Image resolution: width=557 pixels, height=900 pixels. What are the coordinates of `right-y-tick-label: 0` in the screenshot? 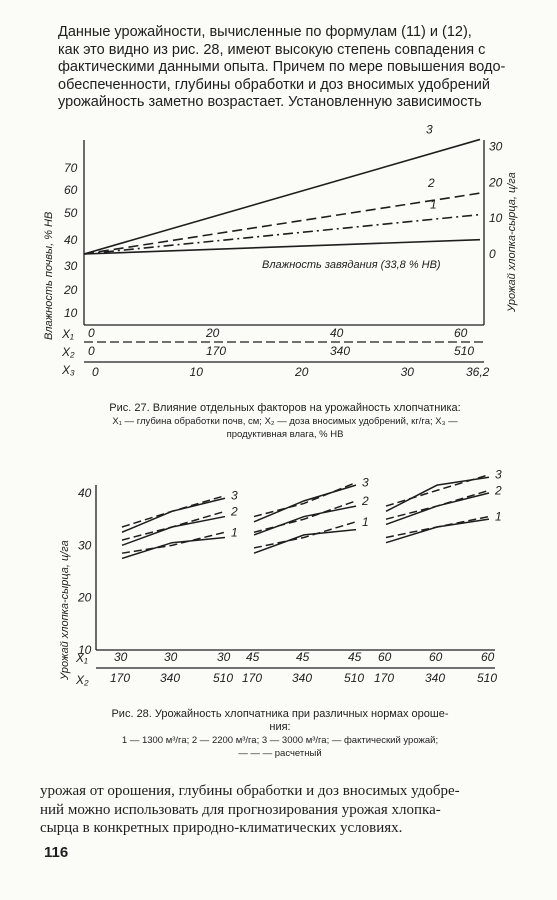 It's located at (492, 254).